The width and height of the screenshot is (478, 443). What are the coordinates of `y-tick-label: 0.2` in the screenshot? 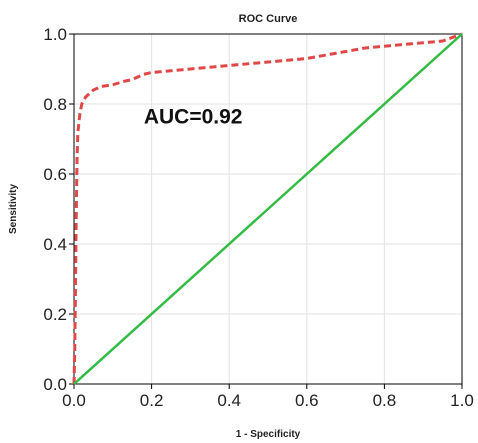 It's located at (55, 314).